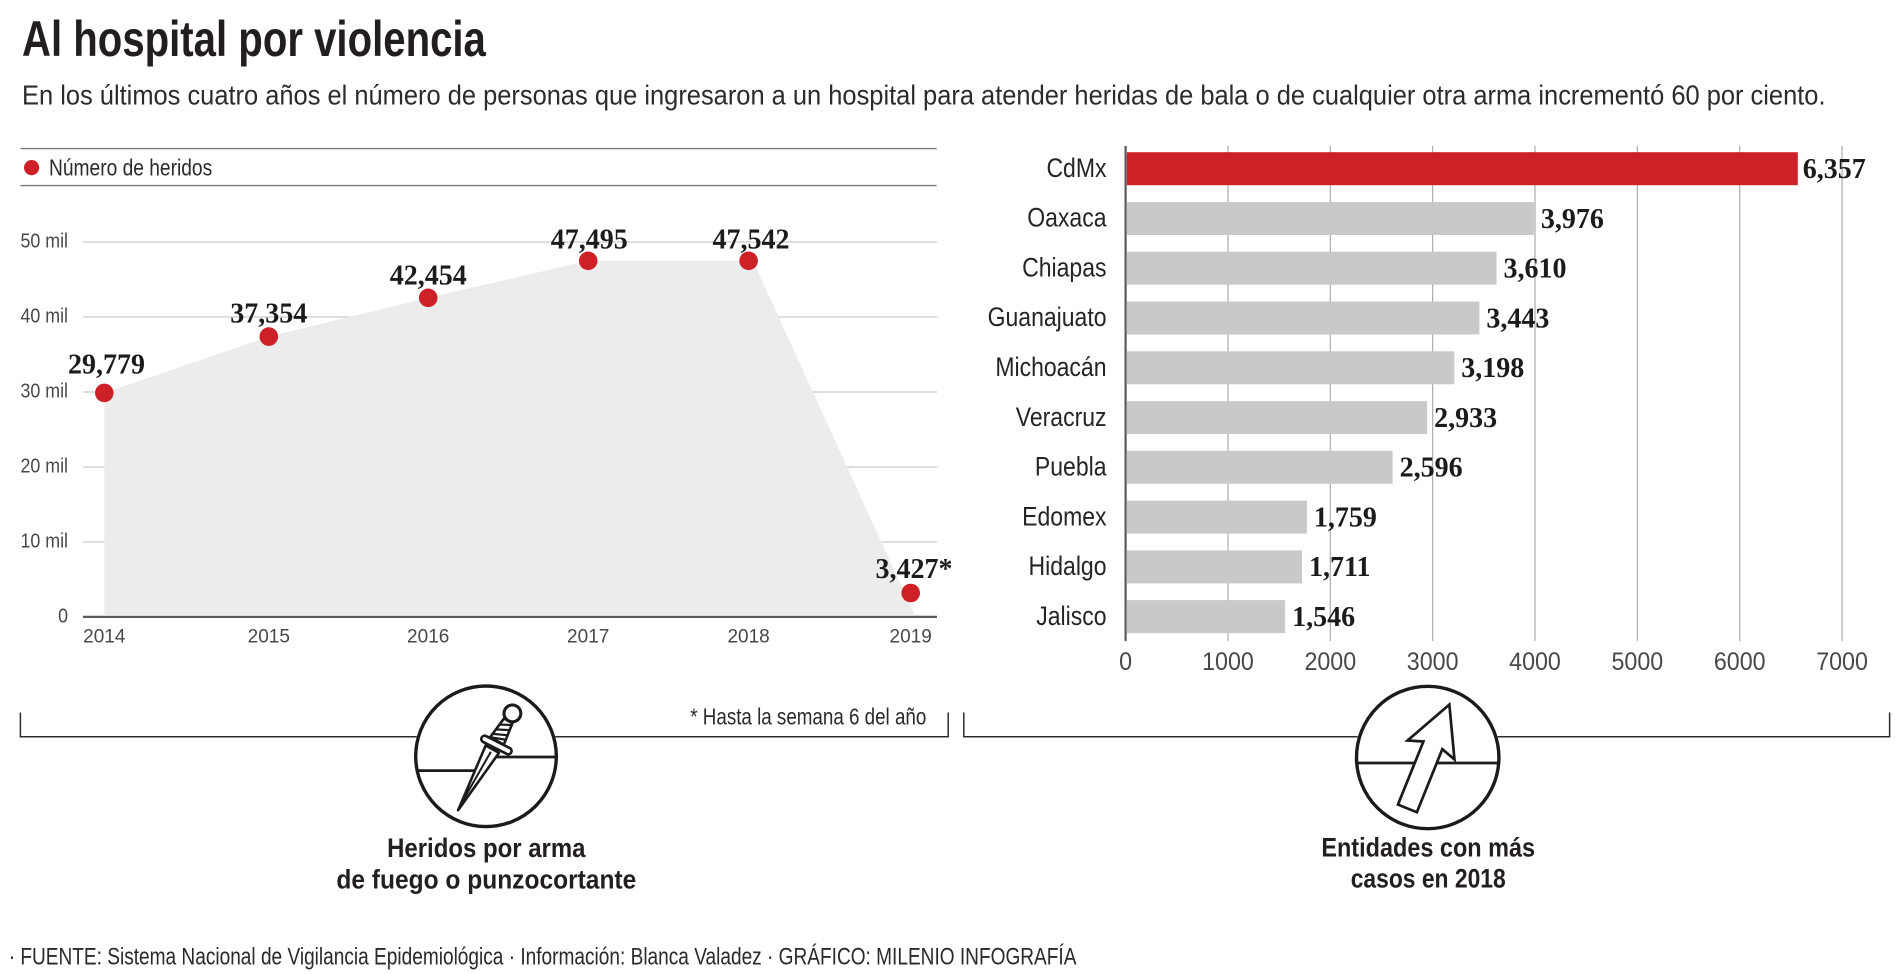 The height and width of the screenshot is (974, 1900). I want to click on svg-text: 2000, so click(1330, 662).